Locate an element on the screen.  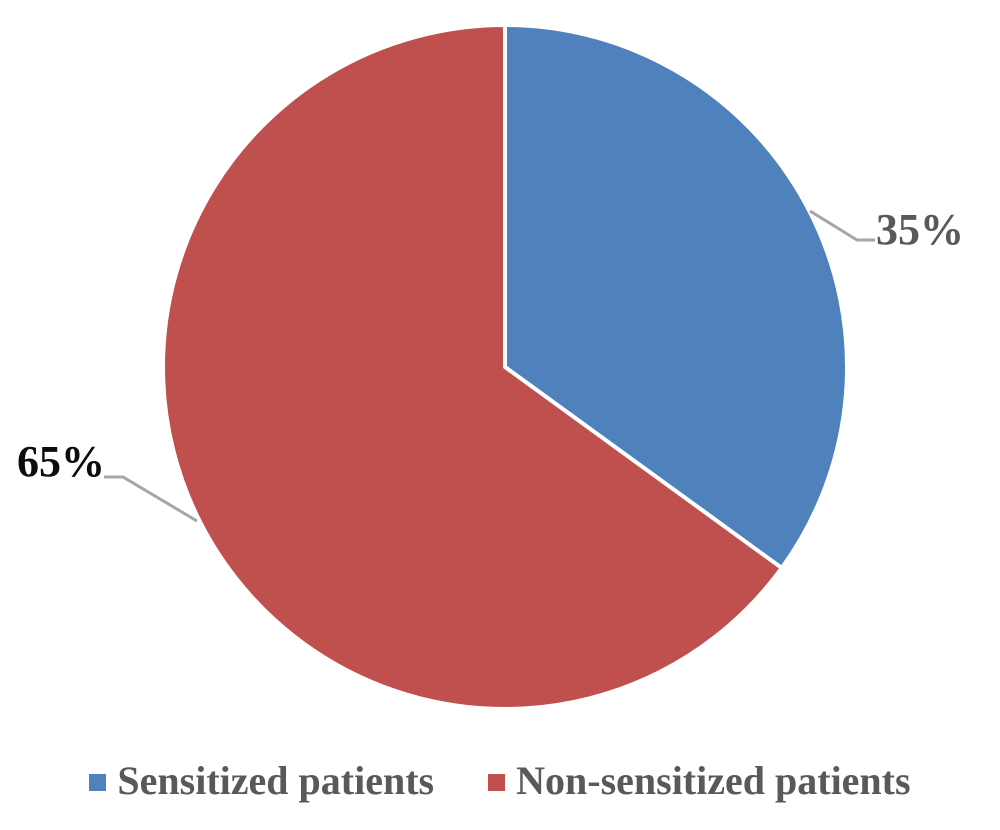
legend-label-non-sensitized: Non-sensitized patients is located at coordinates (713, 780).